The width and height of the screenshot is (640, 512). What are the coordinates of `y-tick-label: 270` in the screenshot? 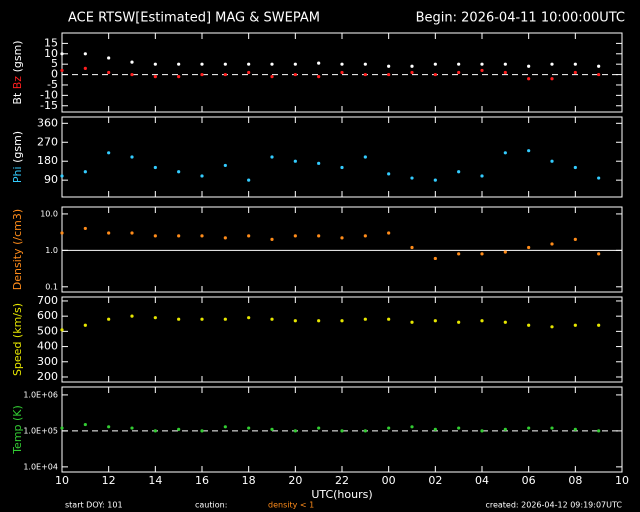 It's located at (47, 141).